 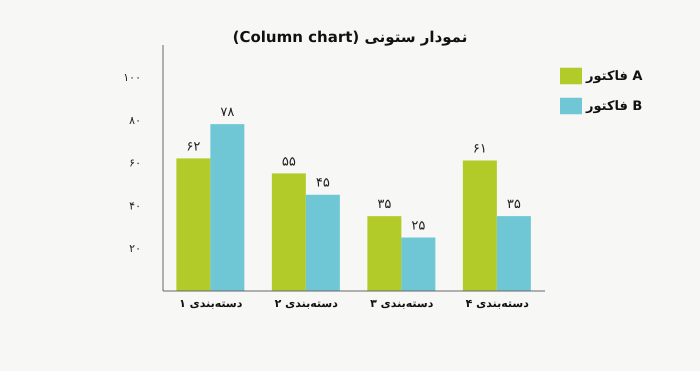 What do you see at coordinates (306, 303) in the screenshot?
I see `x-tick-label: دسته‌بندی ۲` at bounding box center [306, 303].